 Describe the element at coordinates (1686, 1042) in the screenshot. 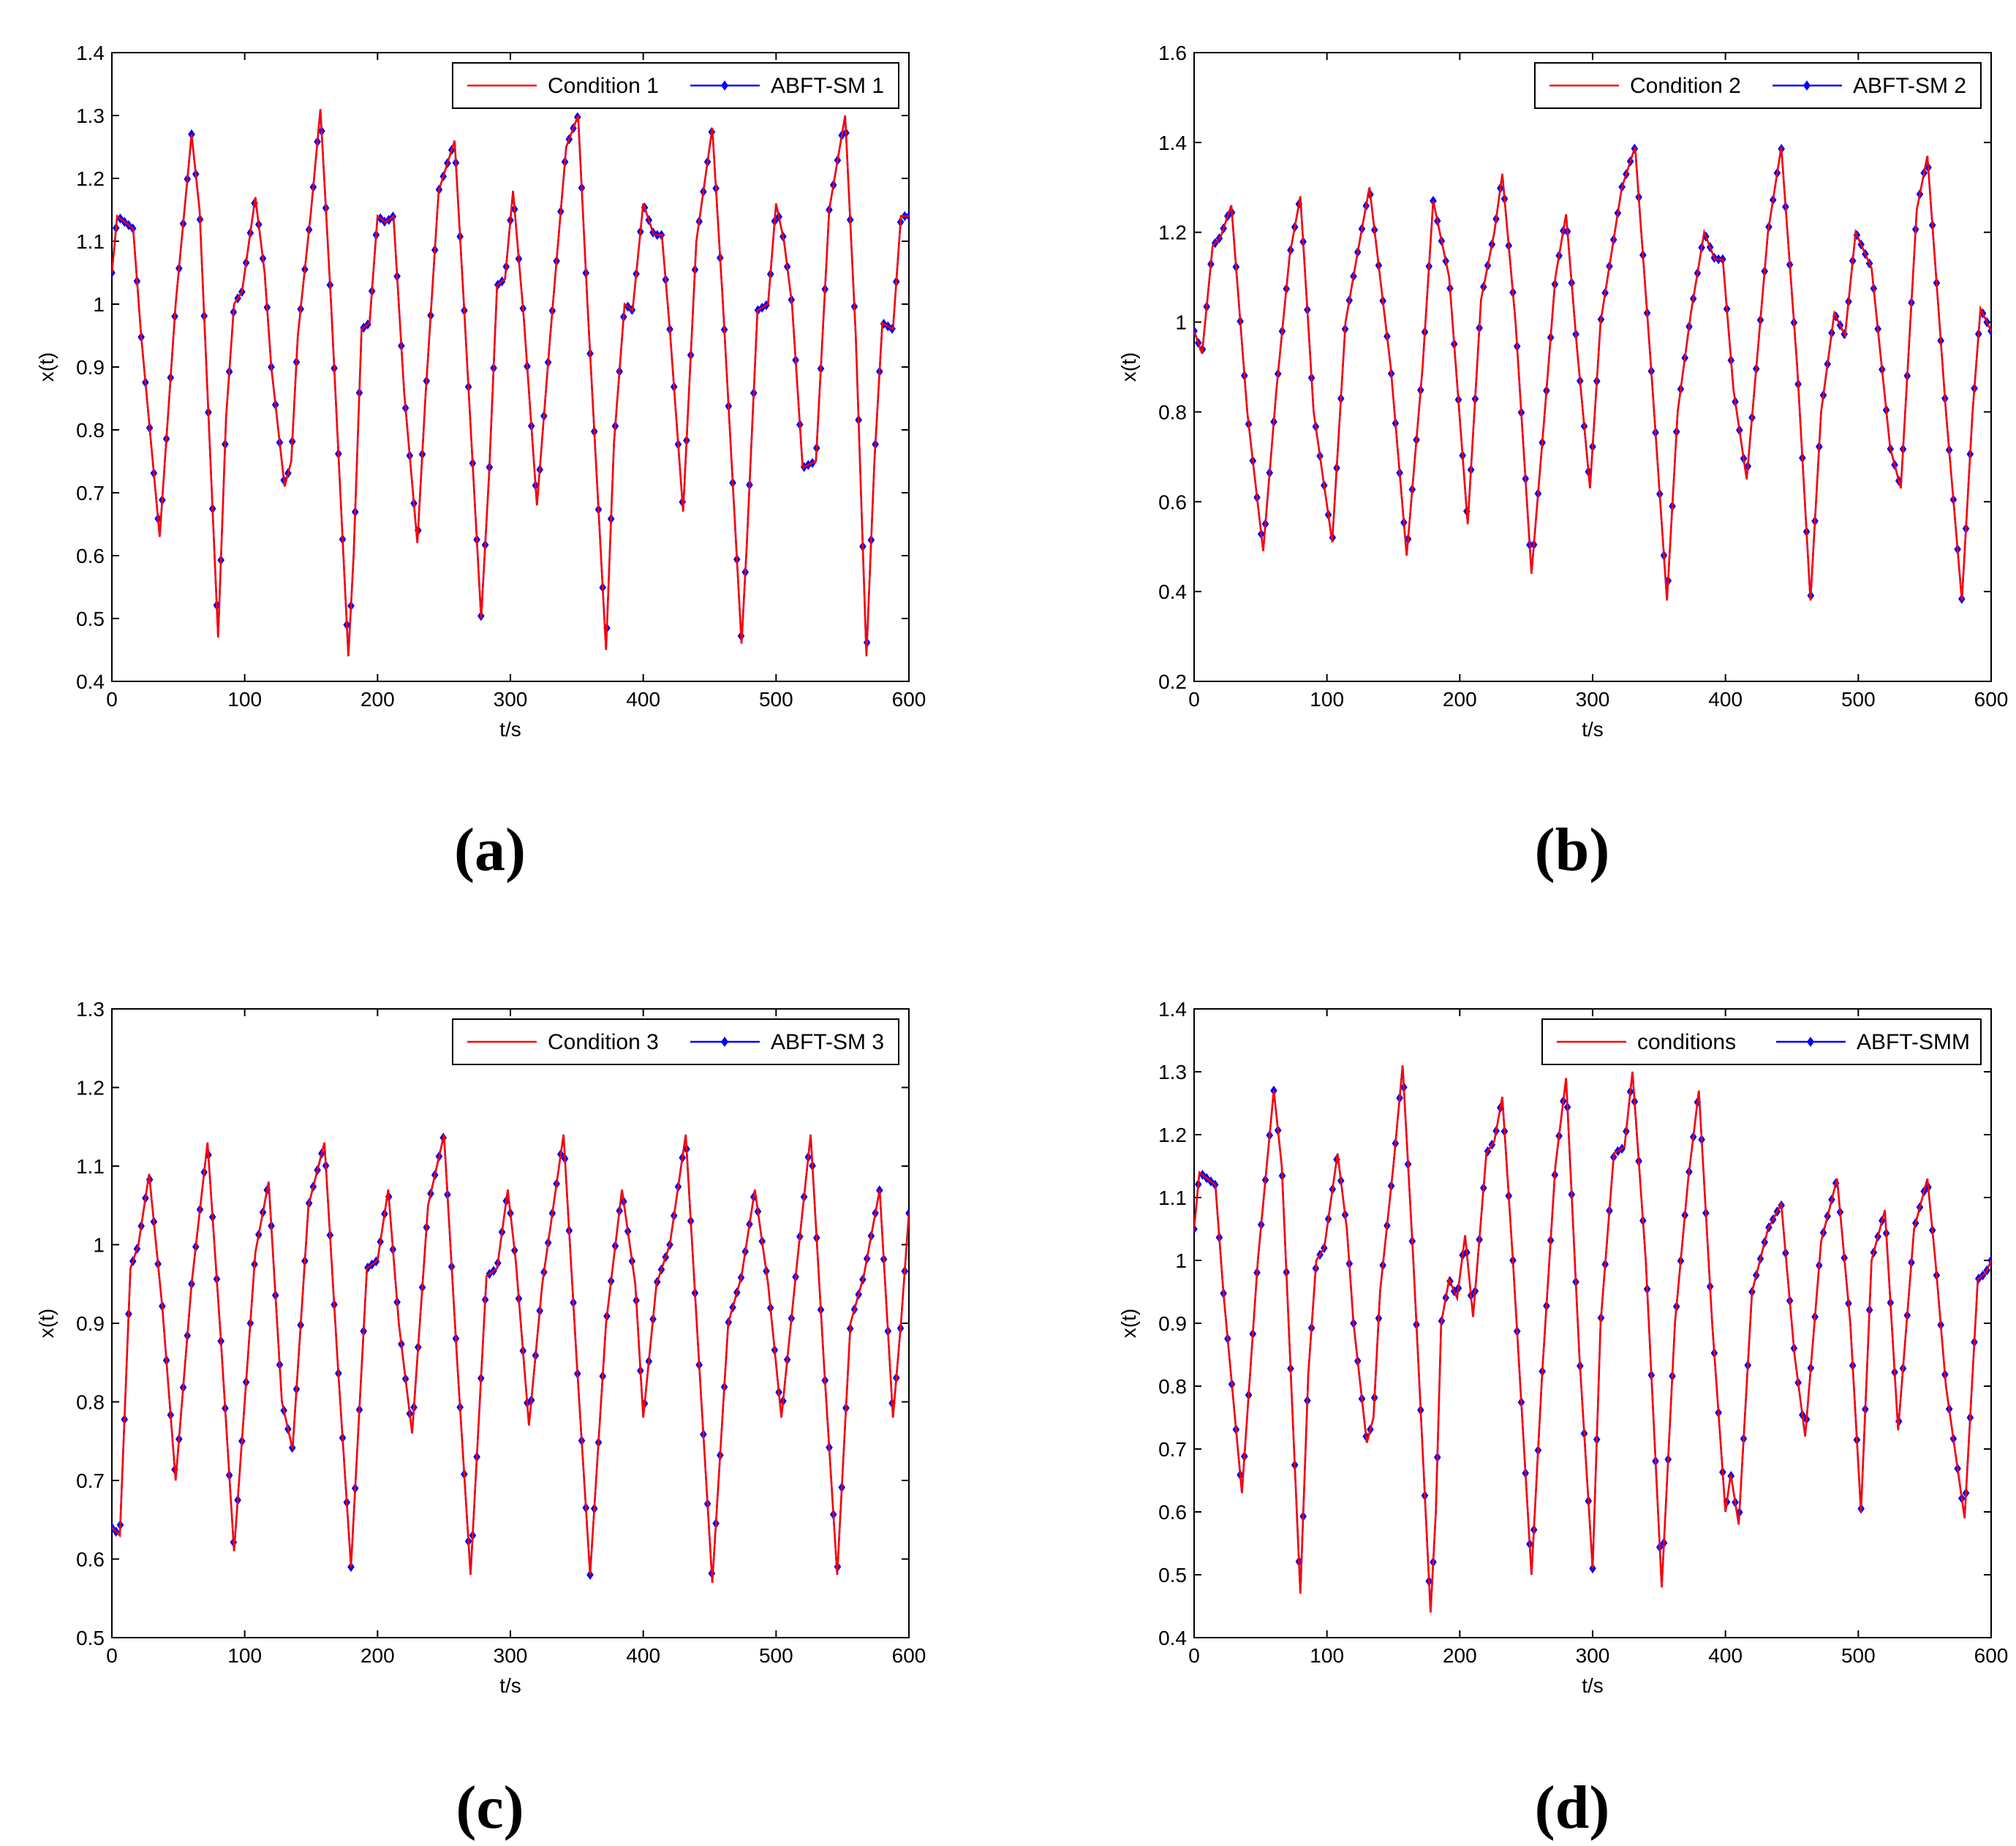

I see `legend-label-condition: conditions` at that location.